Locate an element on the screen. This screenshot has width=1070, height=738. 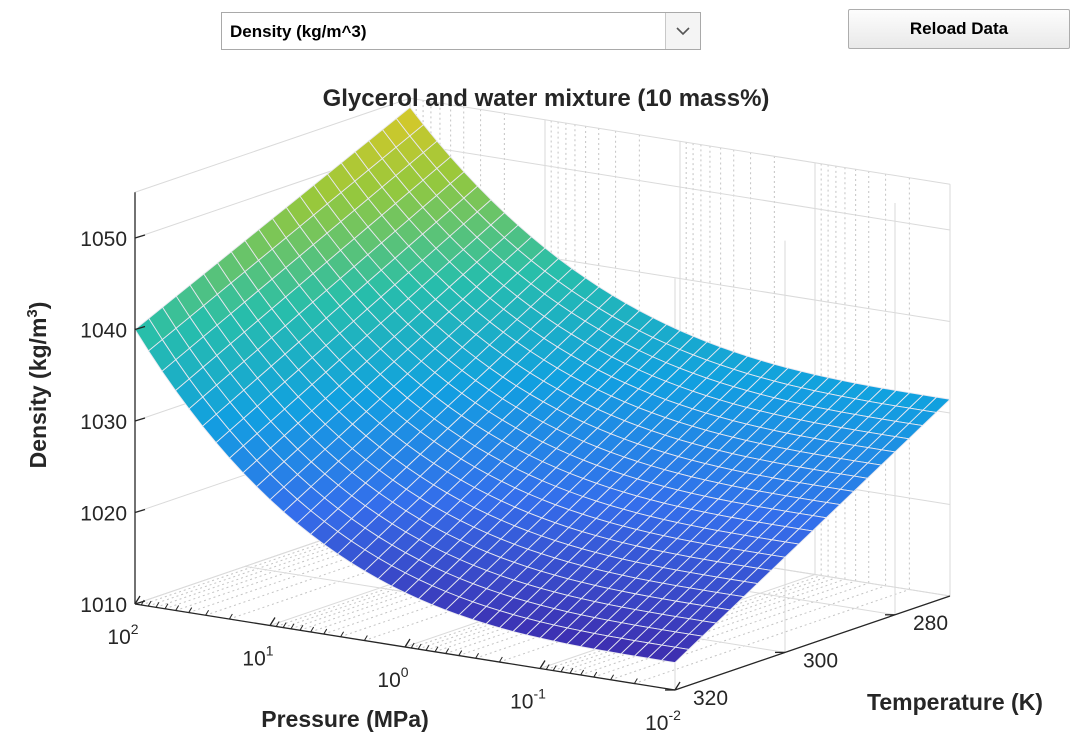
z-axis-label-sup: 3 is located at coordinates (32, 313).